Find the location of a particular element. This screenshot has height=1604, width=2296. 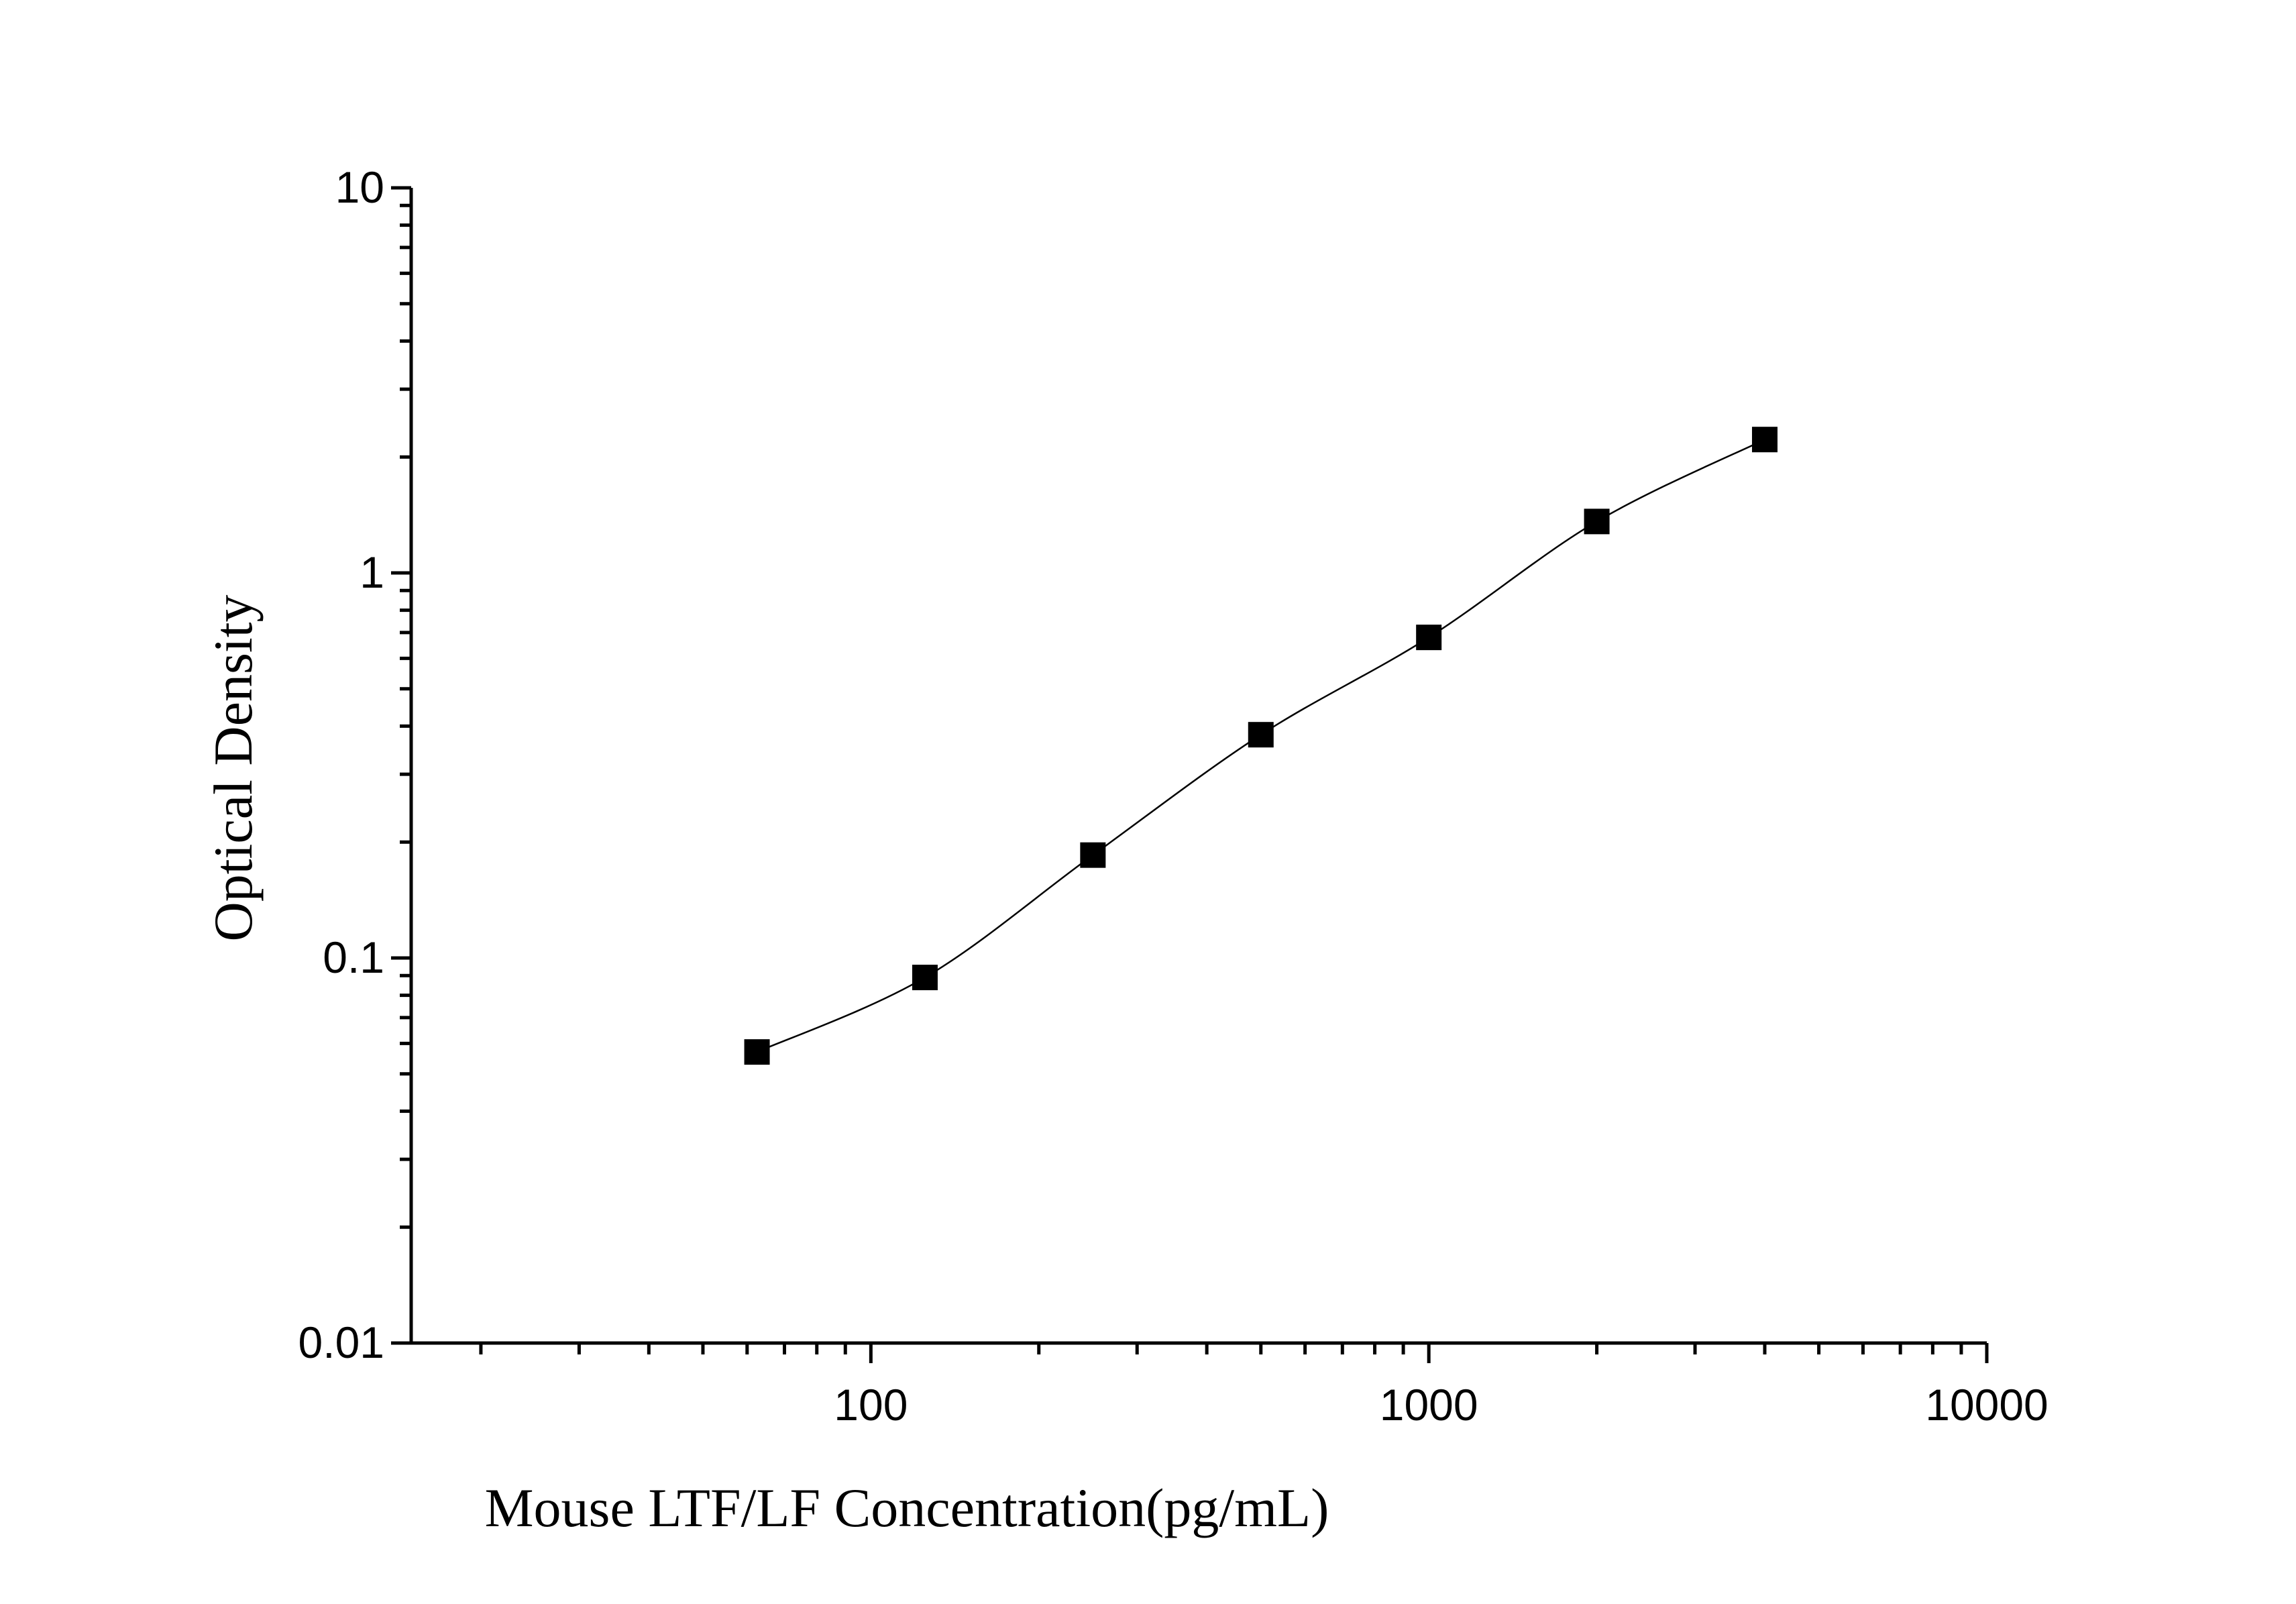

y-tick-label: 0.01 is located at coordinates (341, 1342).